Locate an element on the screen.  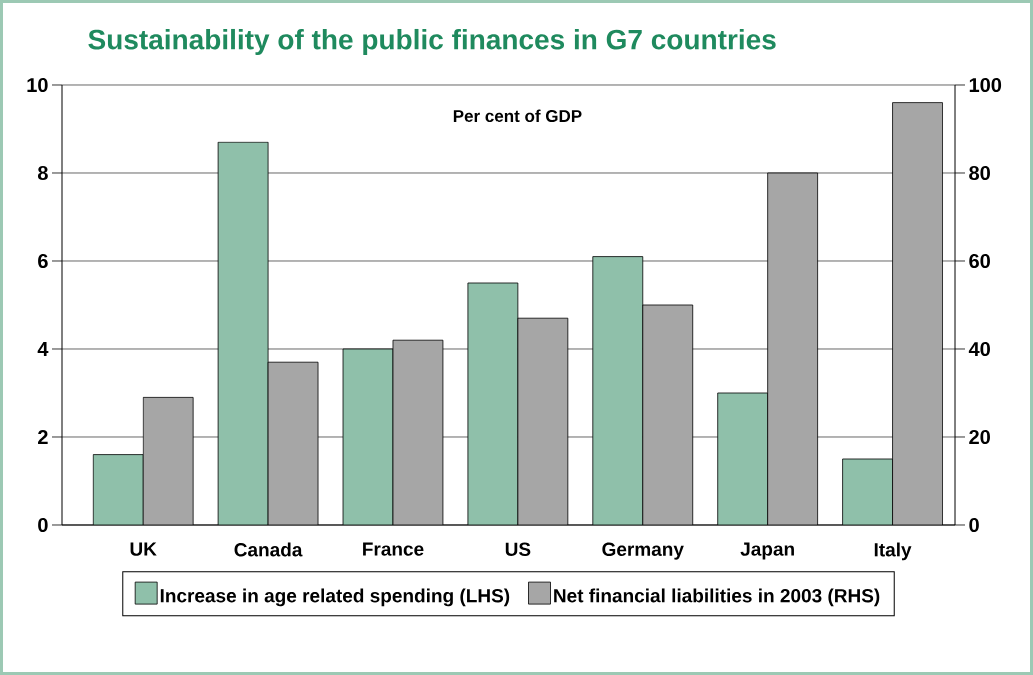
legend-label: Net financial liabilities in 2003 (RHS) is located at coordinates (717, 597).